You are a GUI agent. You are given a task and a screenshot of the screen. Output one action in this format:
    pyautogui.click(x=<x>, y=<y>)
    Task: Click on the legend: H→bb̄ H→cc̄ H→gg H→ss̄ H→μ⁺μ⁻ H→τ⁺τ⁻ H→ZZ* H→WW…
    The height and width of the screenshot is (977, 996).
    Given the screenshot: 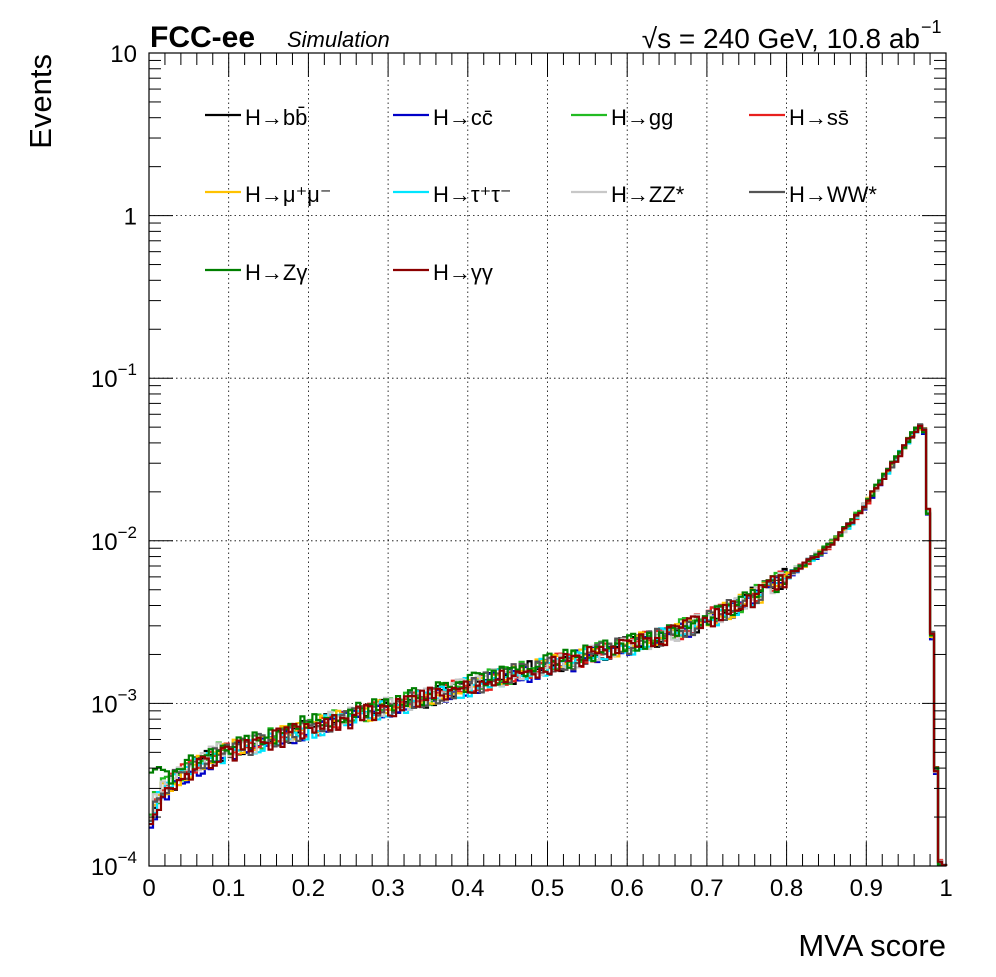 What is the action you would take?
    pyautogui.click(x=541, y=195)
    